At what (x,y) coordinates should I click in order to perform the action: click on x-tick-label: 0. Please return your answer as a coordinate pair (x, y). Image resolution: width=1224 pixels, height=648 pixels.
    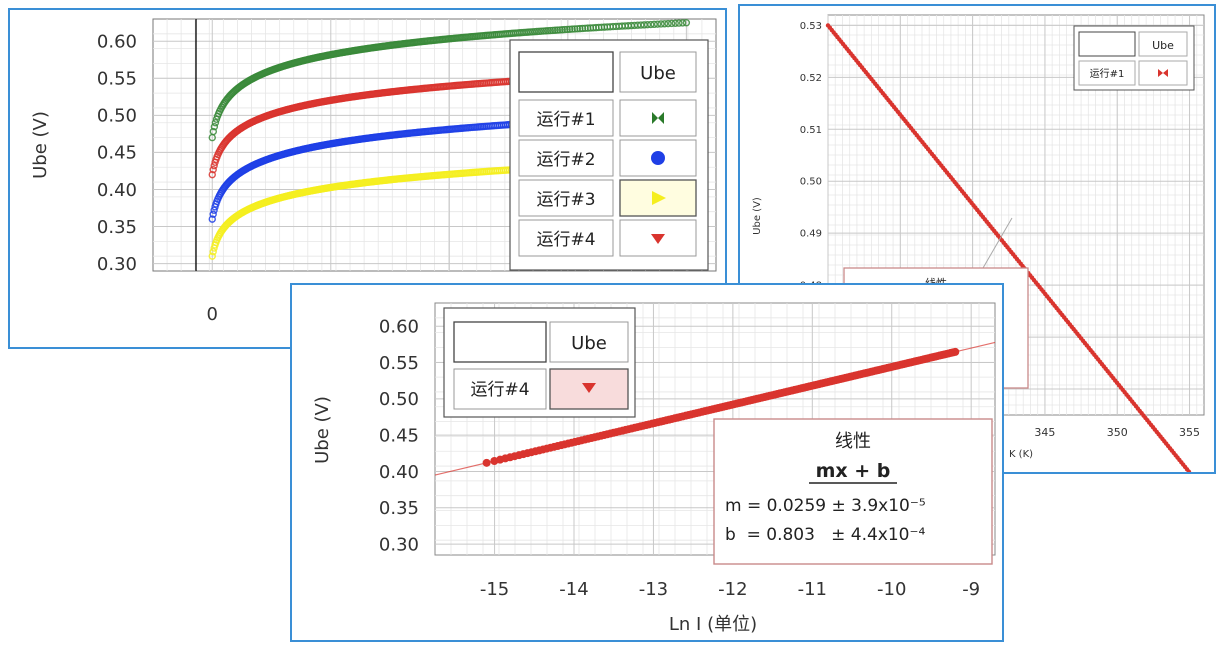
    Looking at the image, I should click on (212, 314).